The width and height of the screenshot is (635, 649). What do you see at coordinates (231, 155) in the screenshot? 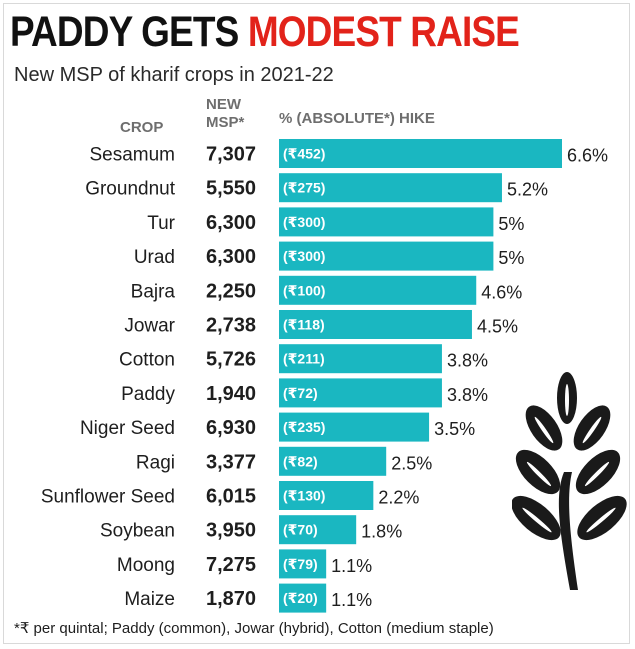
I see `msp-value: 7,307` at bounding box center [231, 155].